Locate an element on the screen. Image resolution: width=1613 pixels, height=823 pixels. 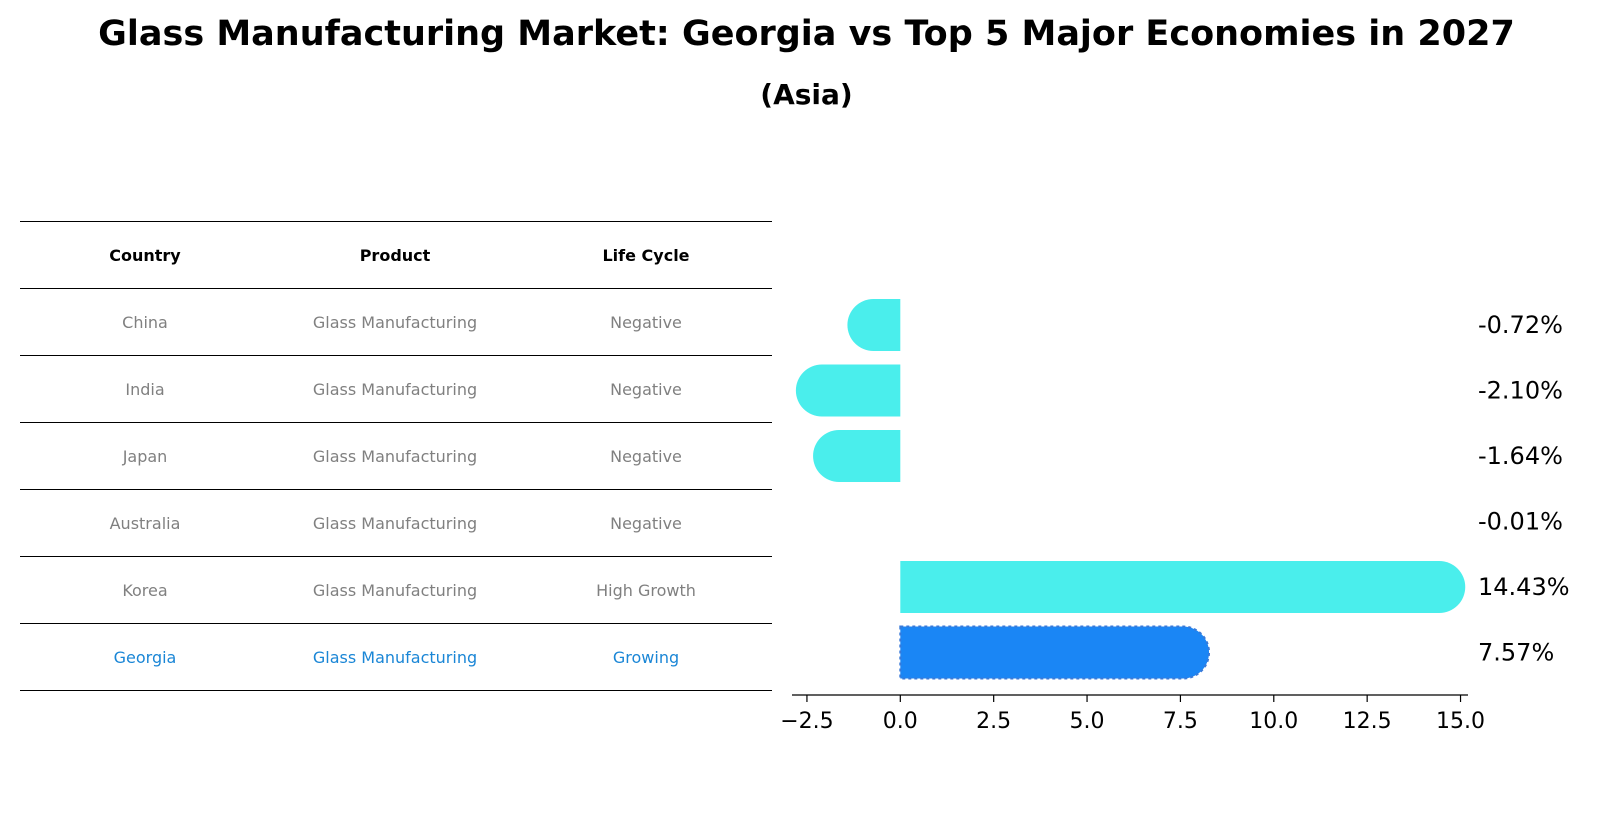
cell-country: Korea is located at coordinates (145, 590).